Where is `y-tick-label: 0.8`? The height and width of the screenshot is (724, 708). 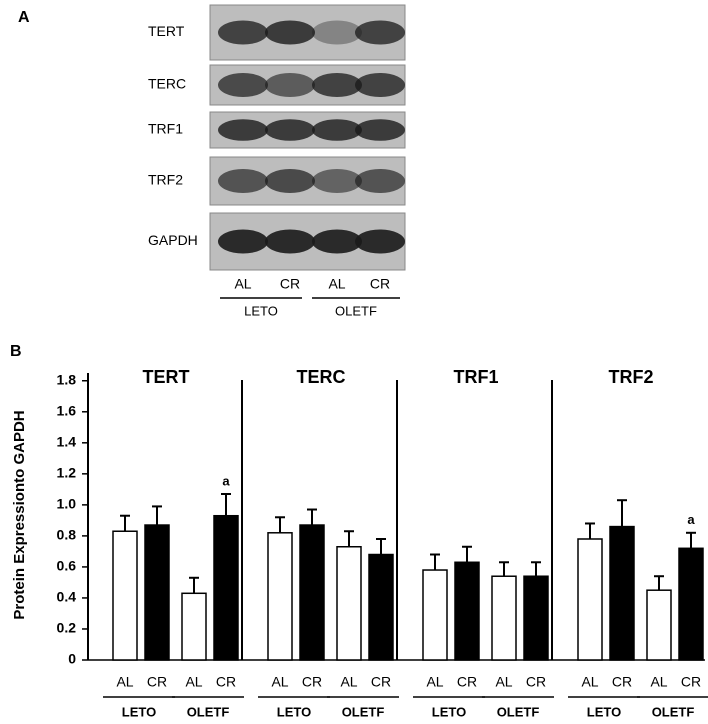 y-tick-label: 0.8 is located at coordinates (67, 535).